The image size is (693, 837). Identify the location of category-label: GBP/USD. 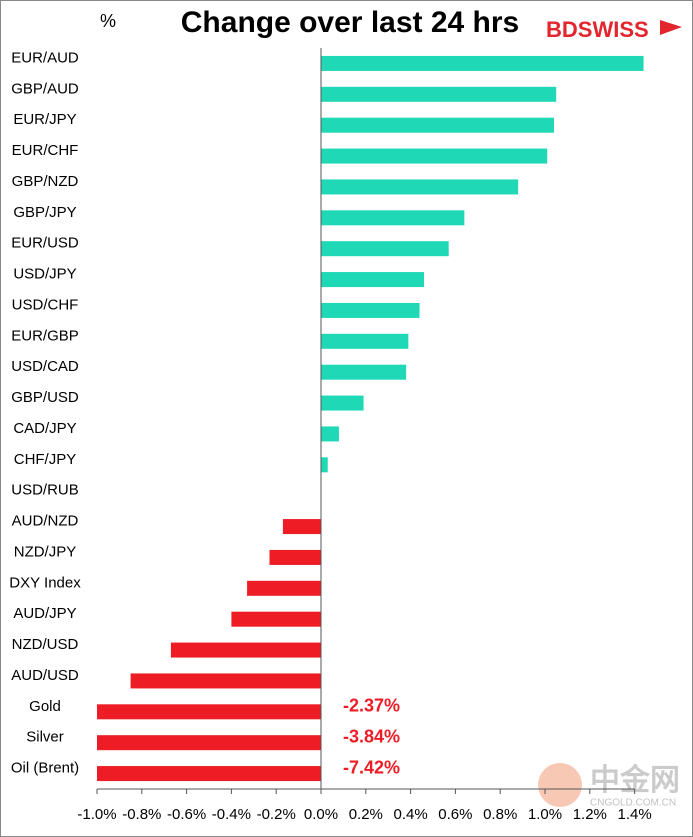
(45, 397).